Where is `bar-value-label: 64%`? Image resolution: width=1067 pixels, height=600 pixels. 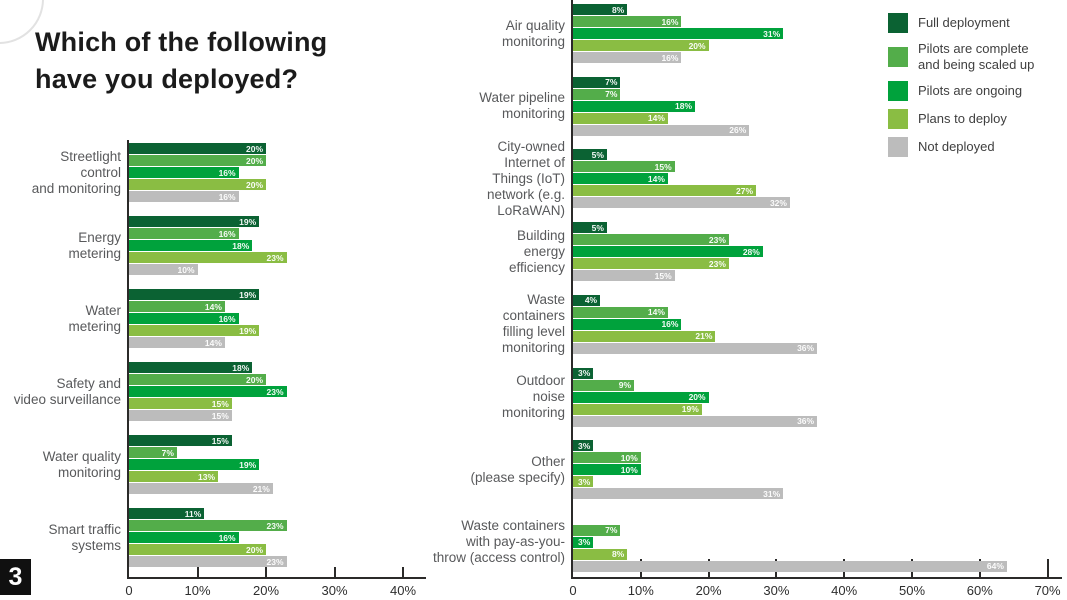 bar-value-label: 64% is located at coordinates (995, 566).